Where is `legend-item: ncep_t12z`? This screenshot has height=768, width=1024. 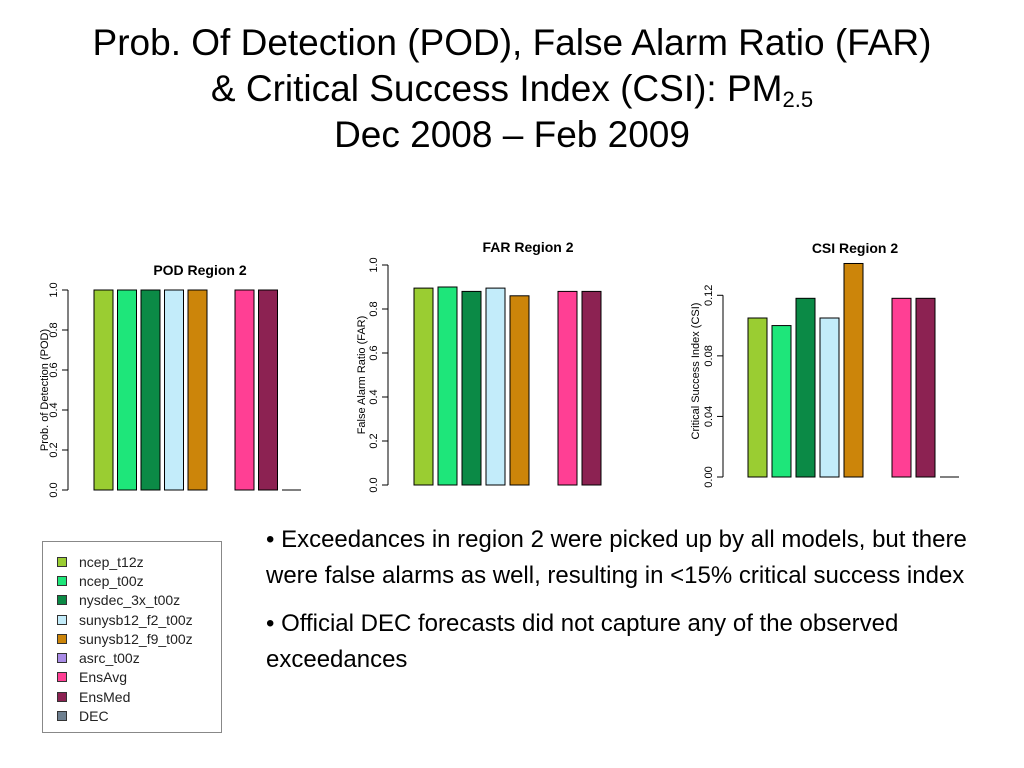 legend-item: ncep_t12z is located at coordinates (139, 561).